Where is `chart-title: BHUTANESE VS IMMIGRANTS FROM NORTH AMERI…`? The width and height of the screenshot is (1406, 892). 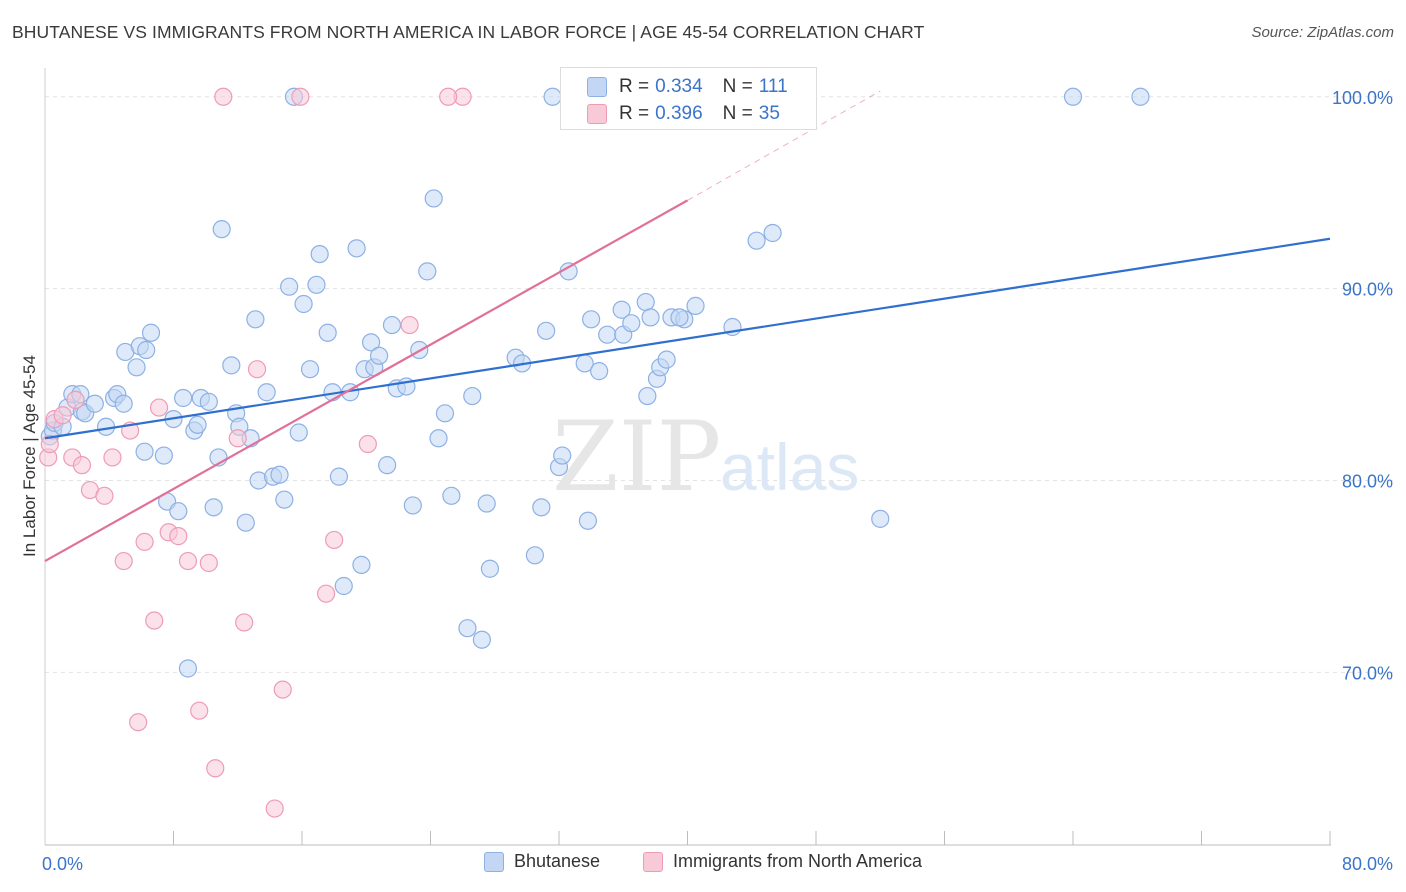
chart-title: BHUTANESE VS IMMIGRANTS FROM NORTH AMERI… is located at coordinates (468, 32).